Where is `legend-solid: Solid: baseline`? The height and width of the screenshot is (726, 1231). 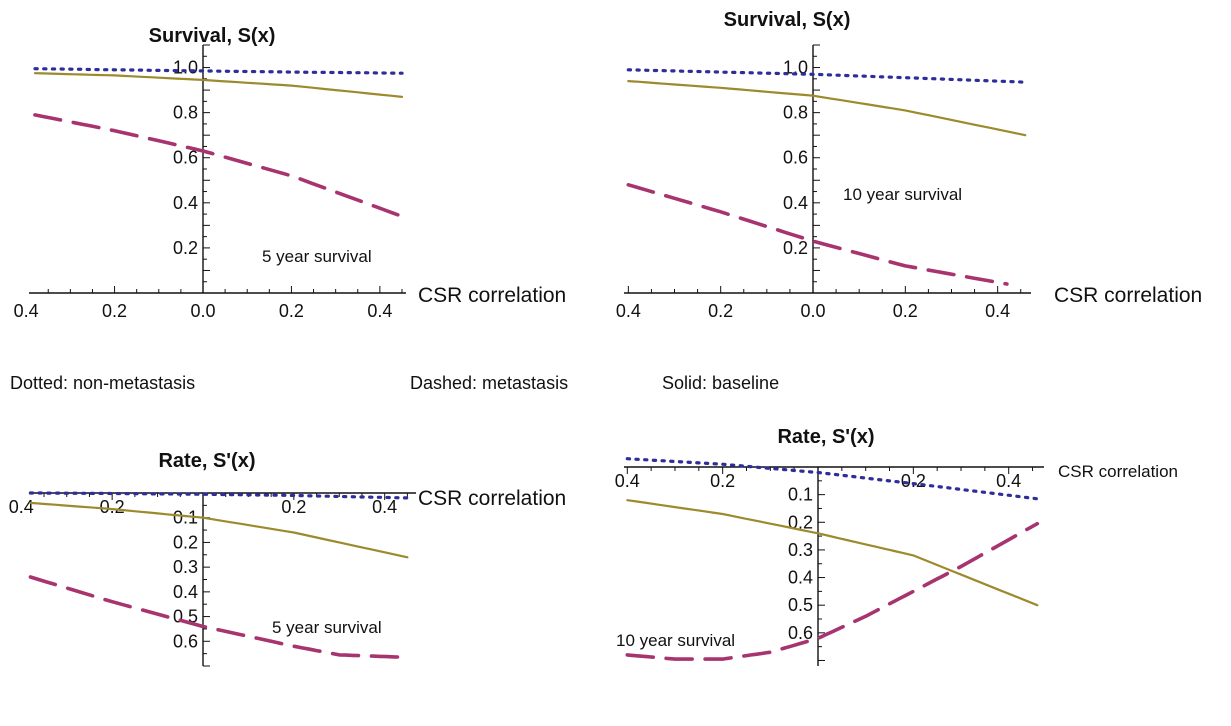 legend-solid: Solid: baseline is located at coordinates (720, 383).